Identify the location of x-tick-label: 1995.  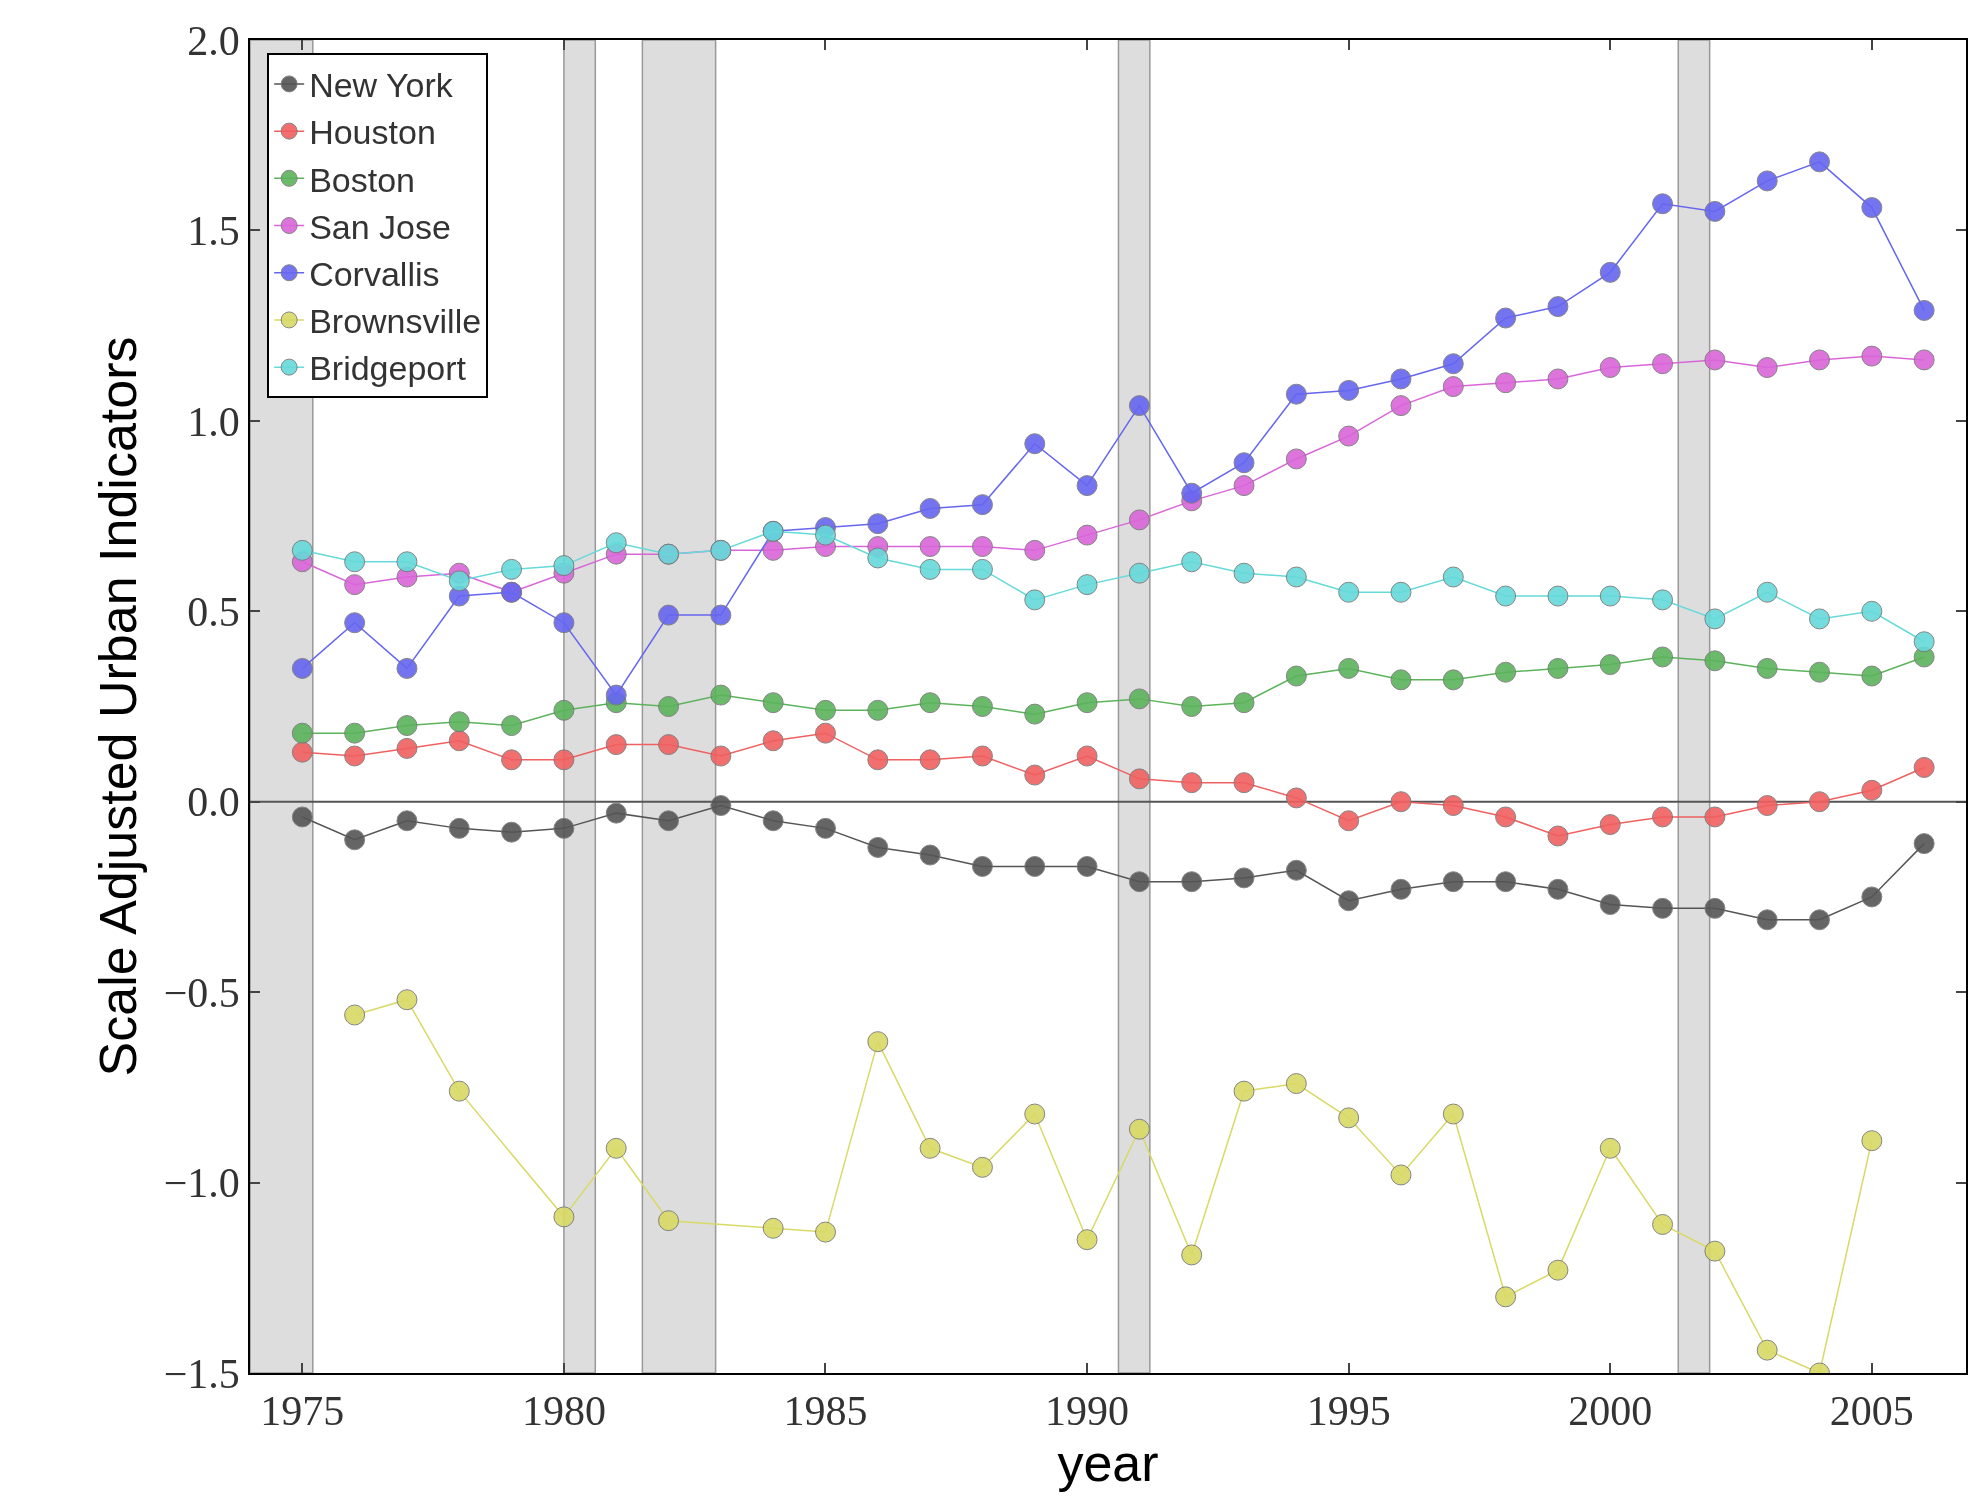
(1348, 1411).